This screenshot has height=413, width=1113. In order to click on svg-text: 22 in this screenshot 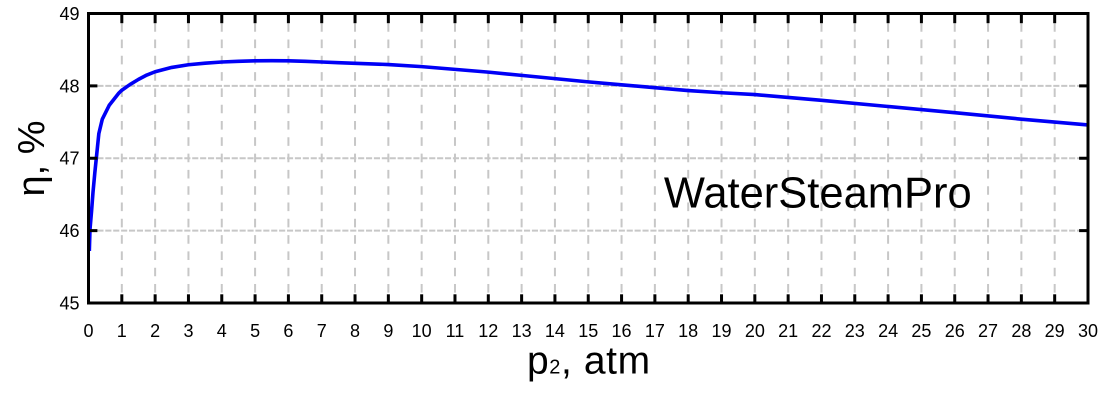, I will do `click(821, 331)`.